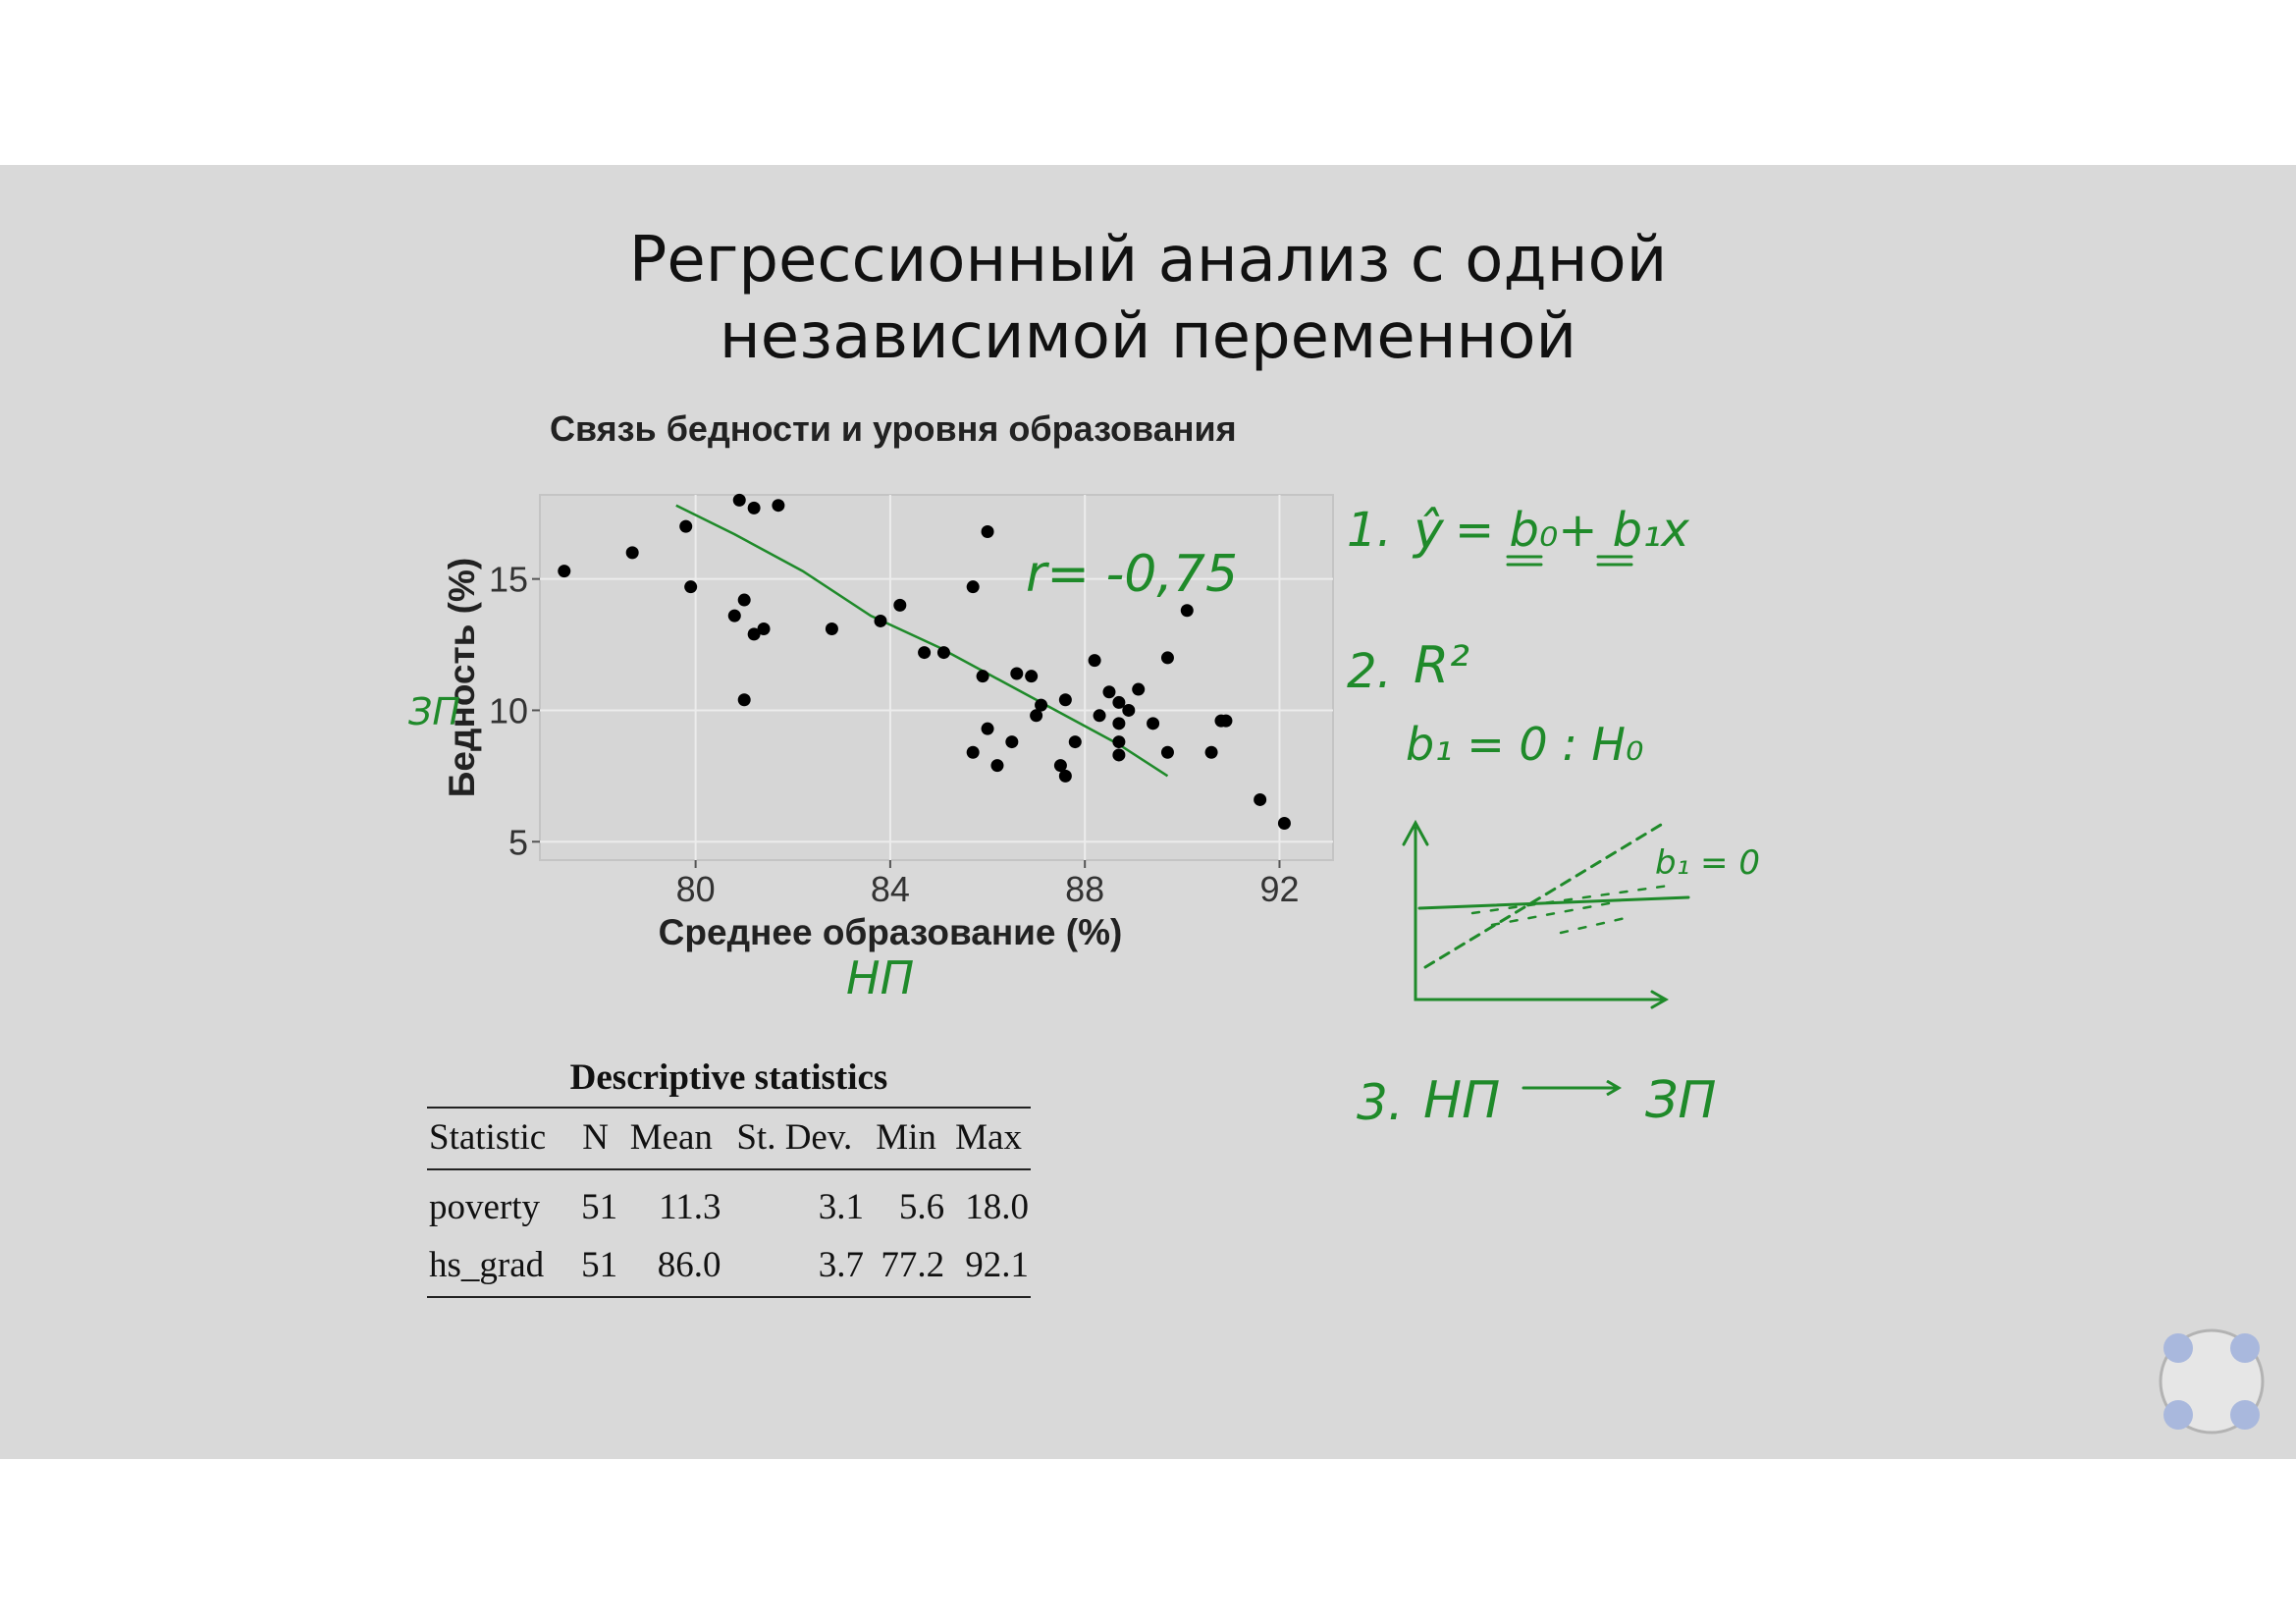 This screenshot has height=1624, width=2296. I want to click on formula-3-from: НП, so click(1461, 1100).